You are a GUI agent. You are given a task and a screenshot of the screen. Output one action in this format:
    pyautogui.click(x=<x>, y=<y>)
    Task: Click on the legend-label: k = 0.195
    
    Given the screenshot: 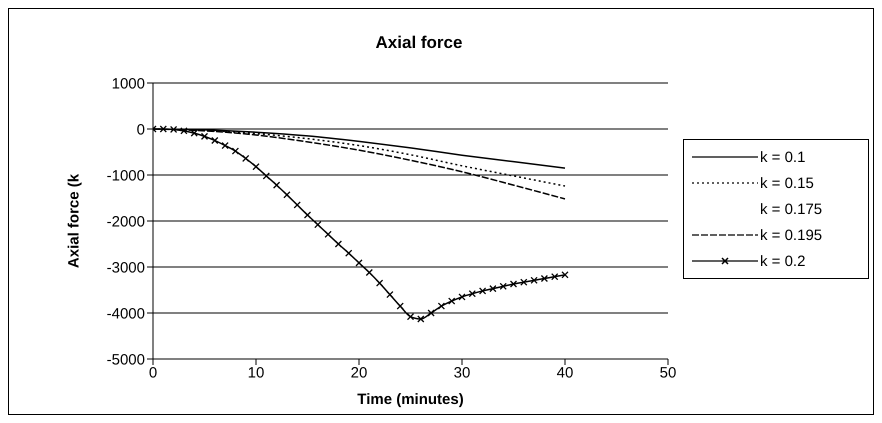 What is the action you would take?
    pyautogui.click(x=791, y=235)
    